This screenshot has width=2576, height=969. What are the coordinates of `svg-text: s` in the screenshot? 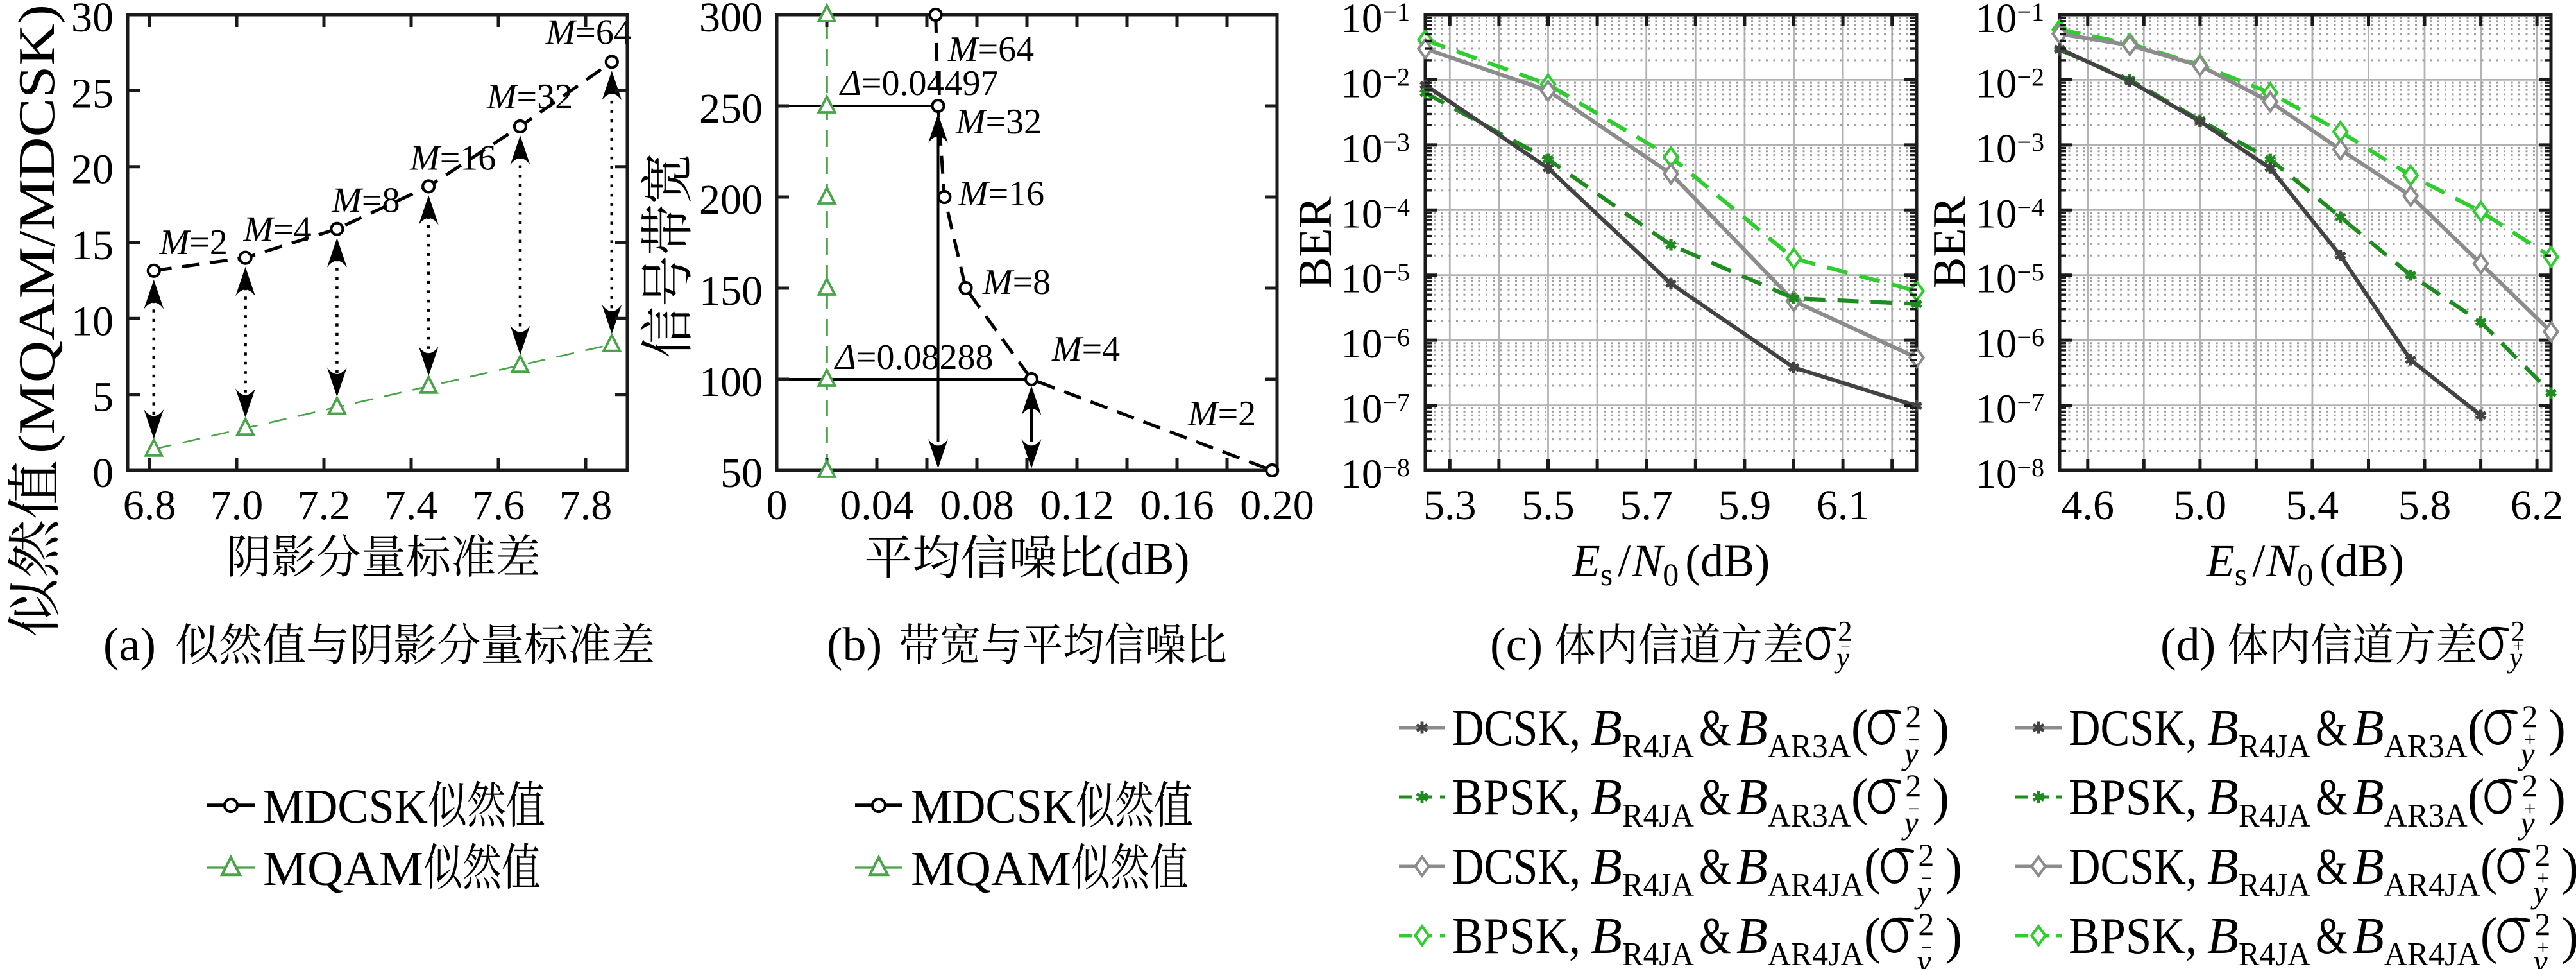 It's located at (1606, 574).